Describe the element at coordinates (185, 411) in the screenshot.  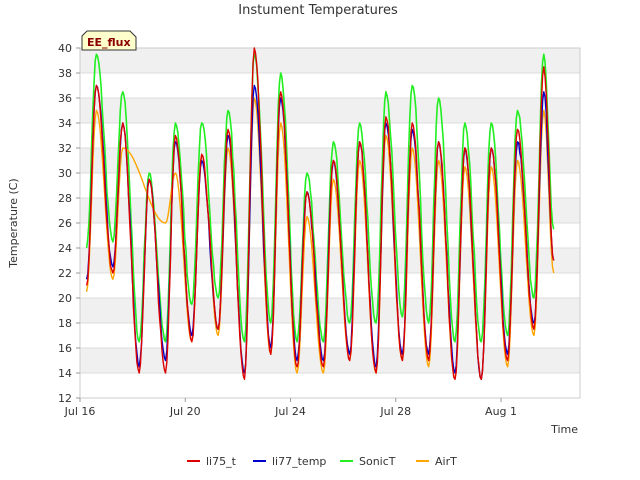
I see `x-tick-label: Jul 20` at that location.